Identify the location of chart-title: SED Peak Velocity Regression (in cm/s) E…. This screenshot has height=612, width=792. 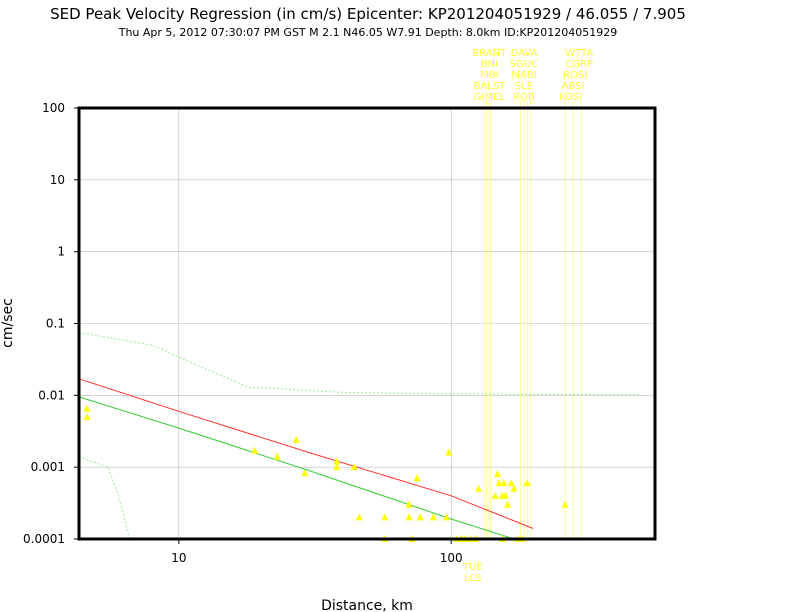
(368, 14).